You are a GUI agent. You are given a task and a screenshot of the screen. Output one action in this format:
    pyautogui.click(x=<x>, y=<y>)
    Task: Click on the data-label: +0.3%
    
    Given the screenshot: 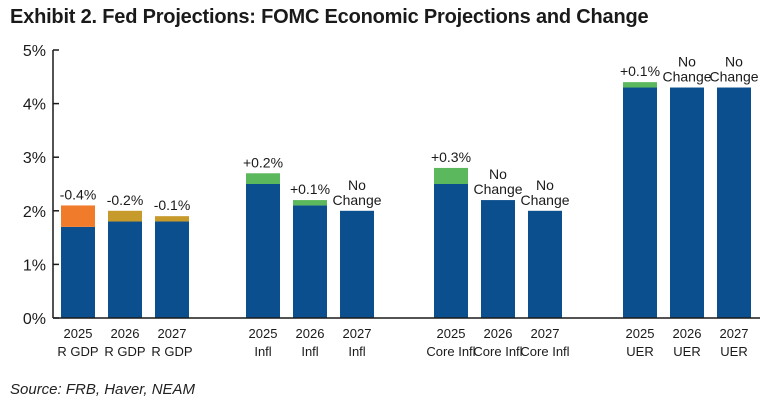 What is the action you would take?
    pyautogui.click(x=451, y=157)
    